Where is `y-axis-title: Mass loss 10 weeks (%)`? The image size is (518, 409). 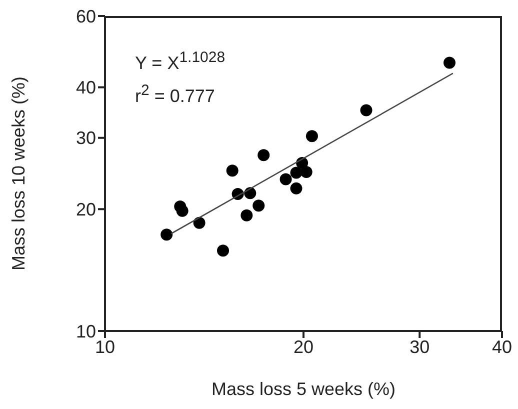 y-axis-title: Mass loss 10 weeks (%) is located at coordinates (18, 173).